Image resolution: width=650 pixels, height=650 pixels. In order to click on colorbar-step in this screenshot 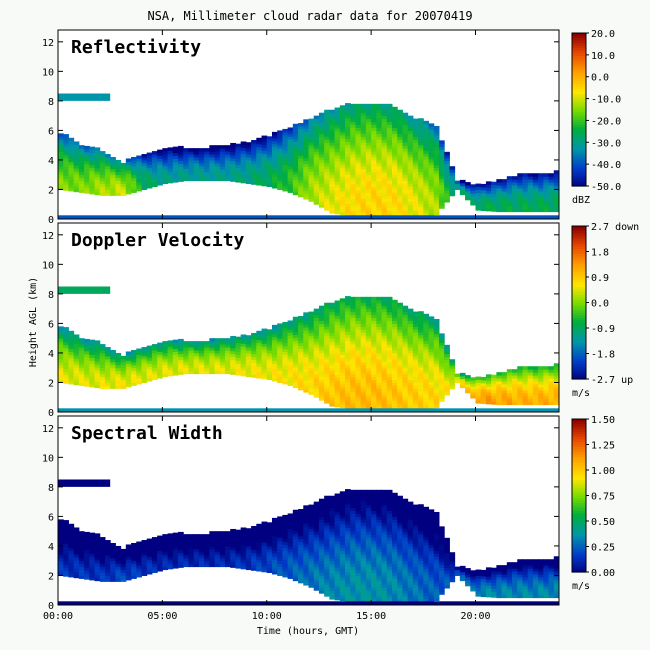, I will do `click(579, 314)`.